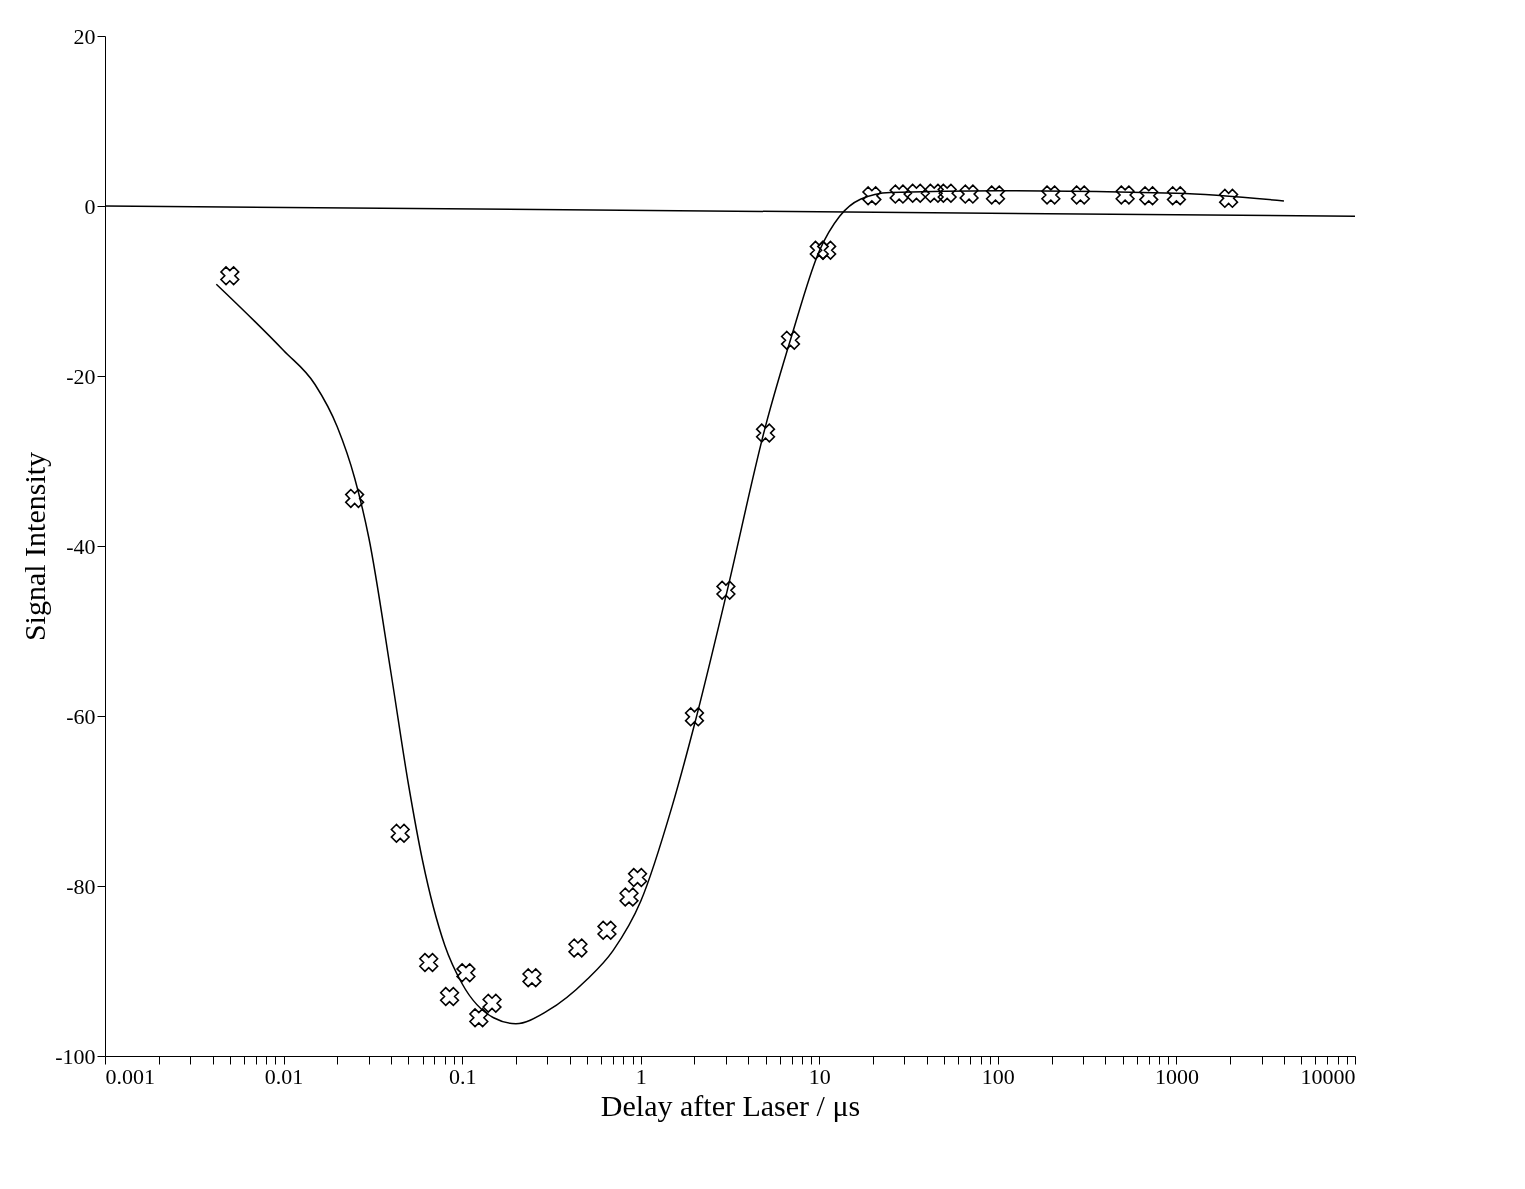 This screenshot has width=1525, height=1189. What do you see at coordinates (998, 1076) in the screenshot?
I see `x-tick-label: 100` at bounding box center [998, 1076].